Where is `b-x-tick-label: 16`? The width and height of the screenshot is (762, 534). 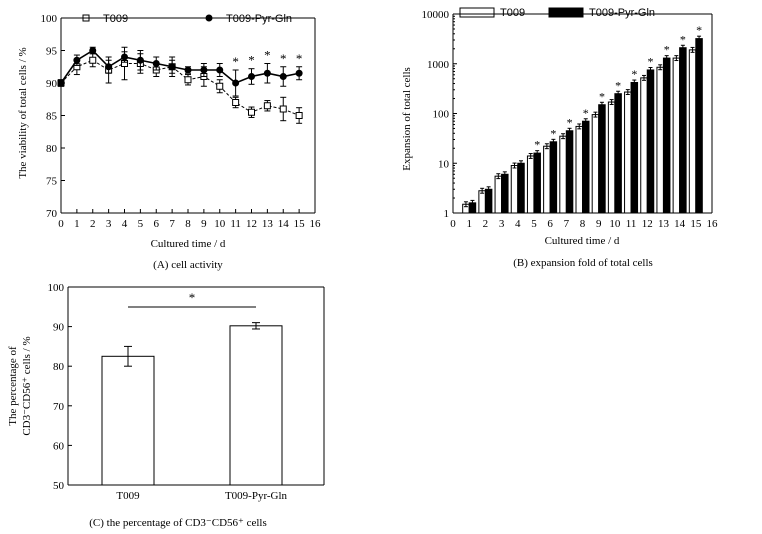
b-x-tick-label: 16 is located at coordinates (713, 224).